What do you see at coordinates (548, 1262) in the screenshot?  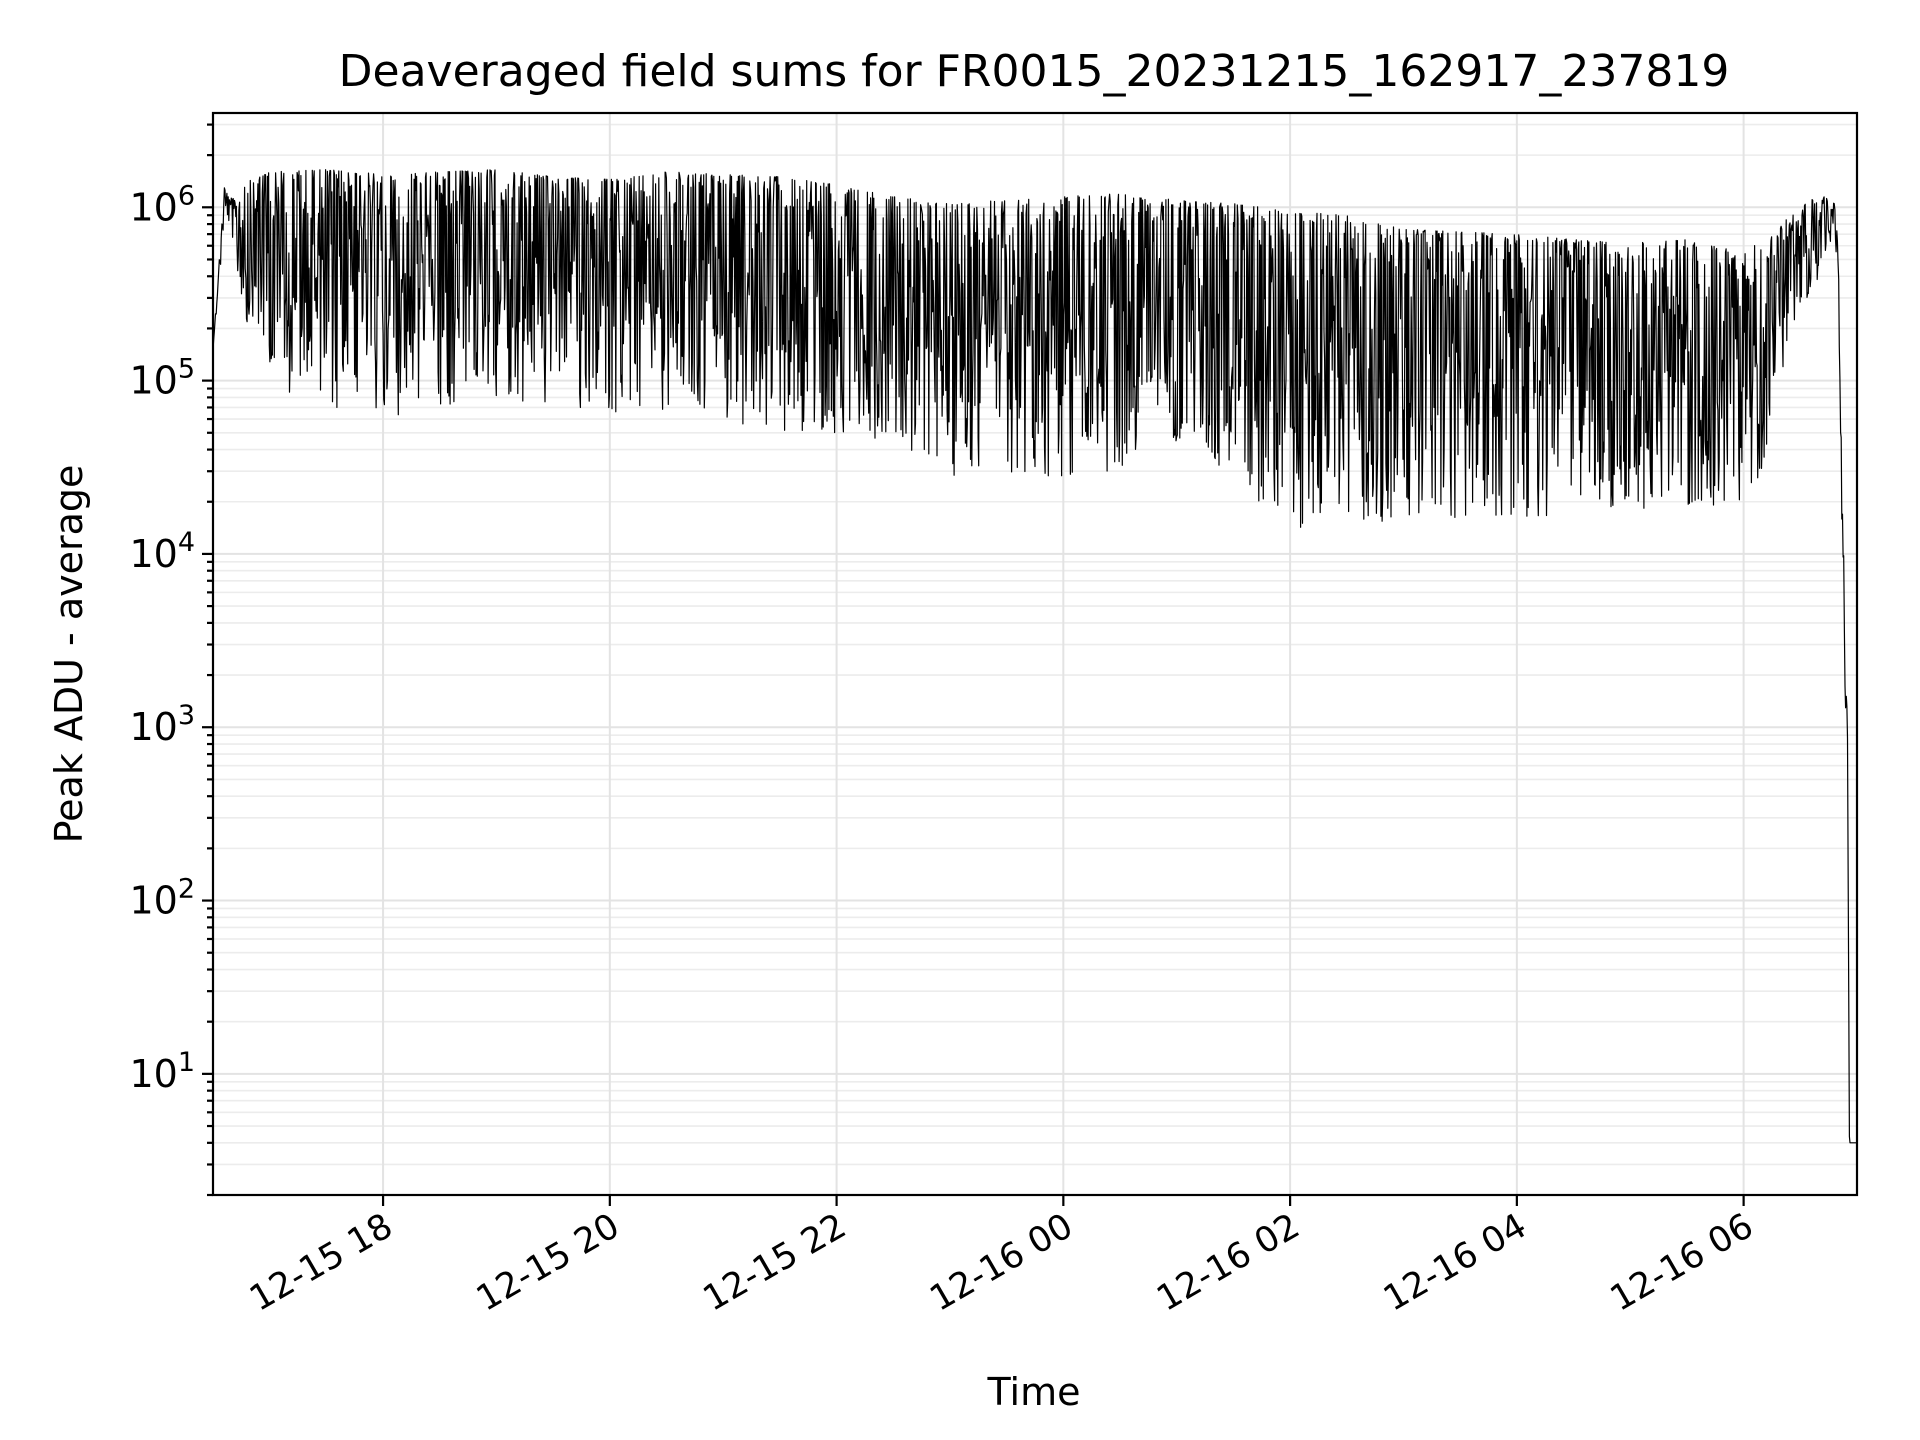 I see `x-tick-label: 12-15 20` at bounding box center [548, 1262].